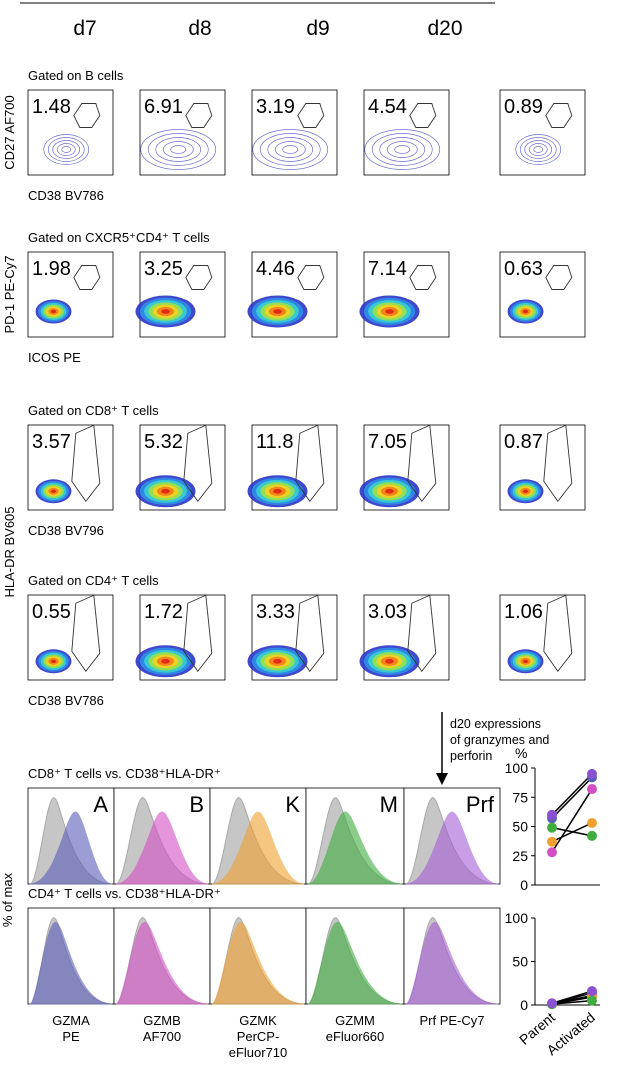  Describe the element at coordinates (317, 28) in the screenshot. I see `day-label: d9` at that location.